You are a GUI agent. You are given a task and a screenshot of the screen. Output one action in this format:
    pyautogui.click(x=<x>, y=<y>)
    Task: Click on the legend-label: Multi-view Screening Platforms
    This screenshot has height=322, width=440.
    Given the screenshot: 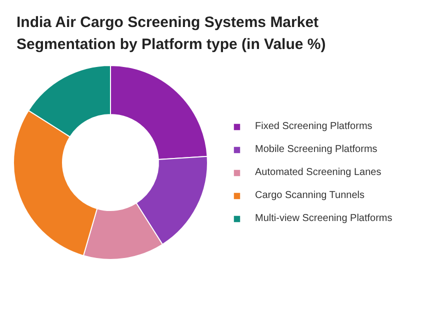 What is the action you would take?
    pyautogui.click(x=323, y=218)
    